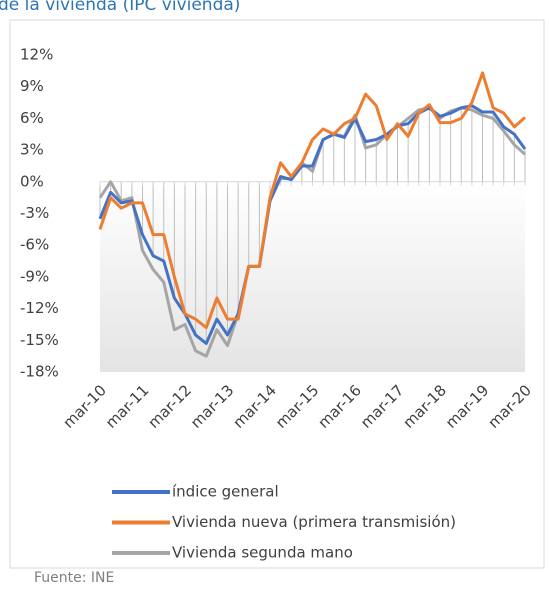  Describe the element at coordinates (32, 181) in the screenshot. I see `y-tick-label: 0%` at that location.